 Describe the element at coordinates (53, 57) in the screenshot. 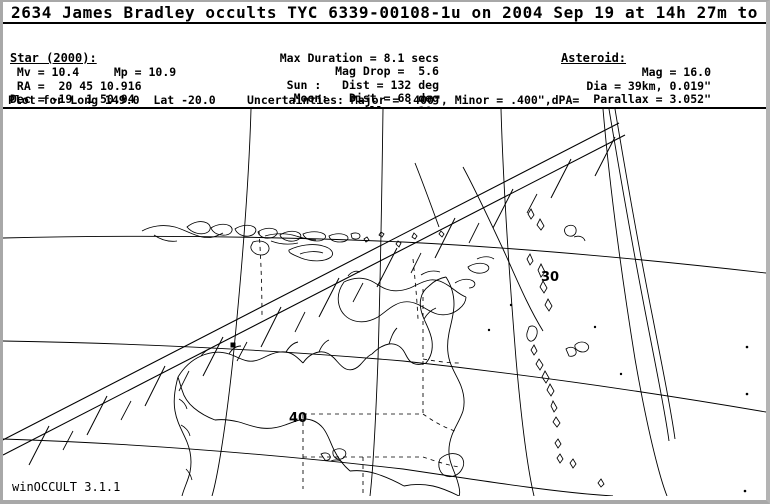

I see `star-heading: Star (2000):` at that location.